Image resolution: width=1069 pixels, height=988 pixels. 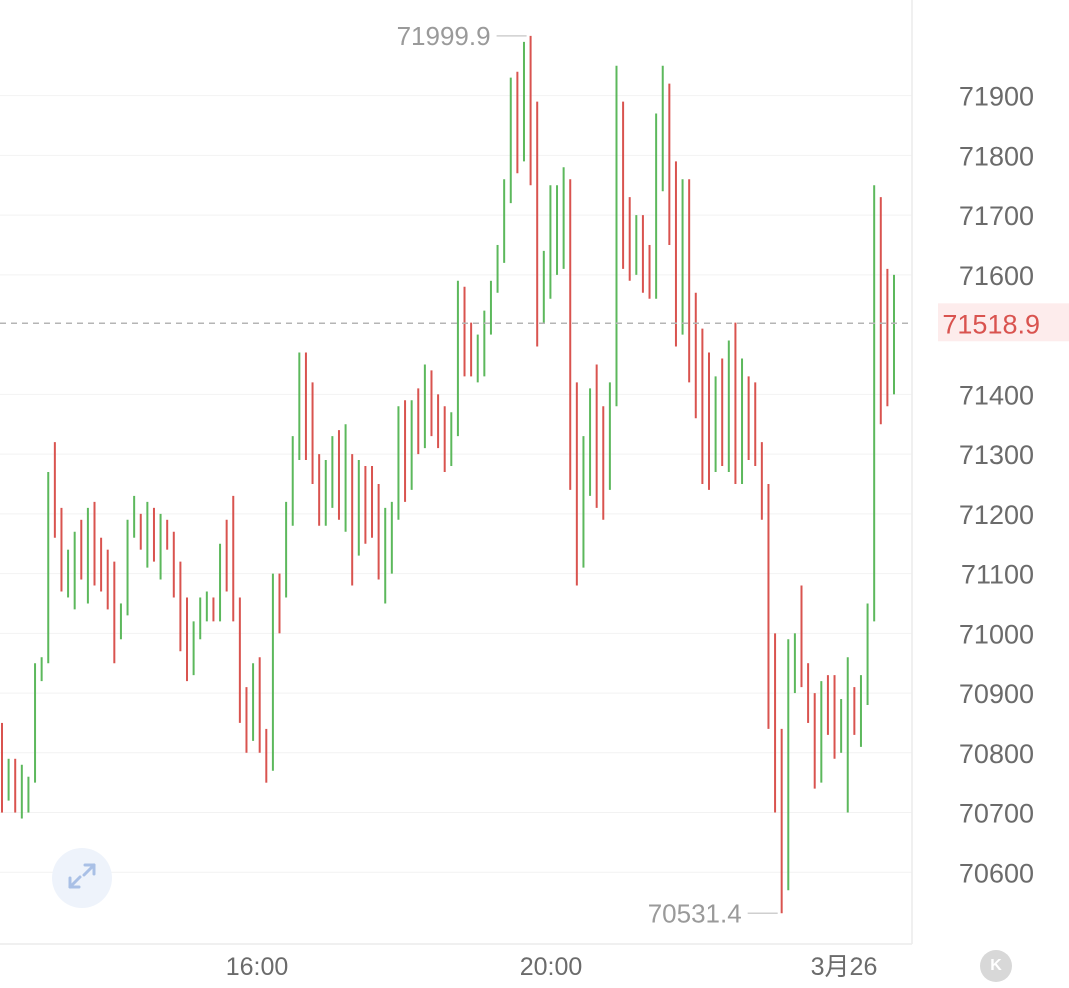 What do you see at coordinates (996, 515) in the screenshot?
I see `y-tick-label: 71200` at bounding box center [996, 515].